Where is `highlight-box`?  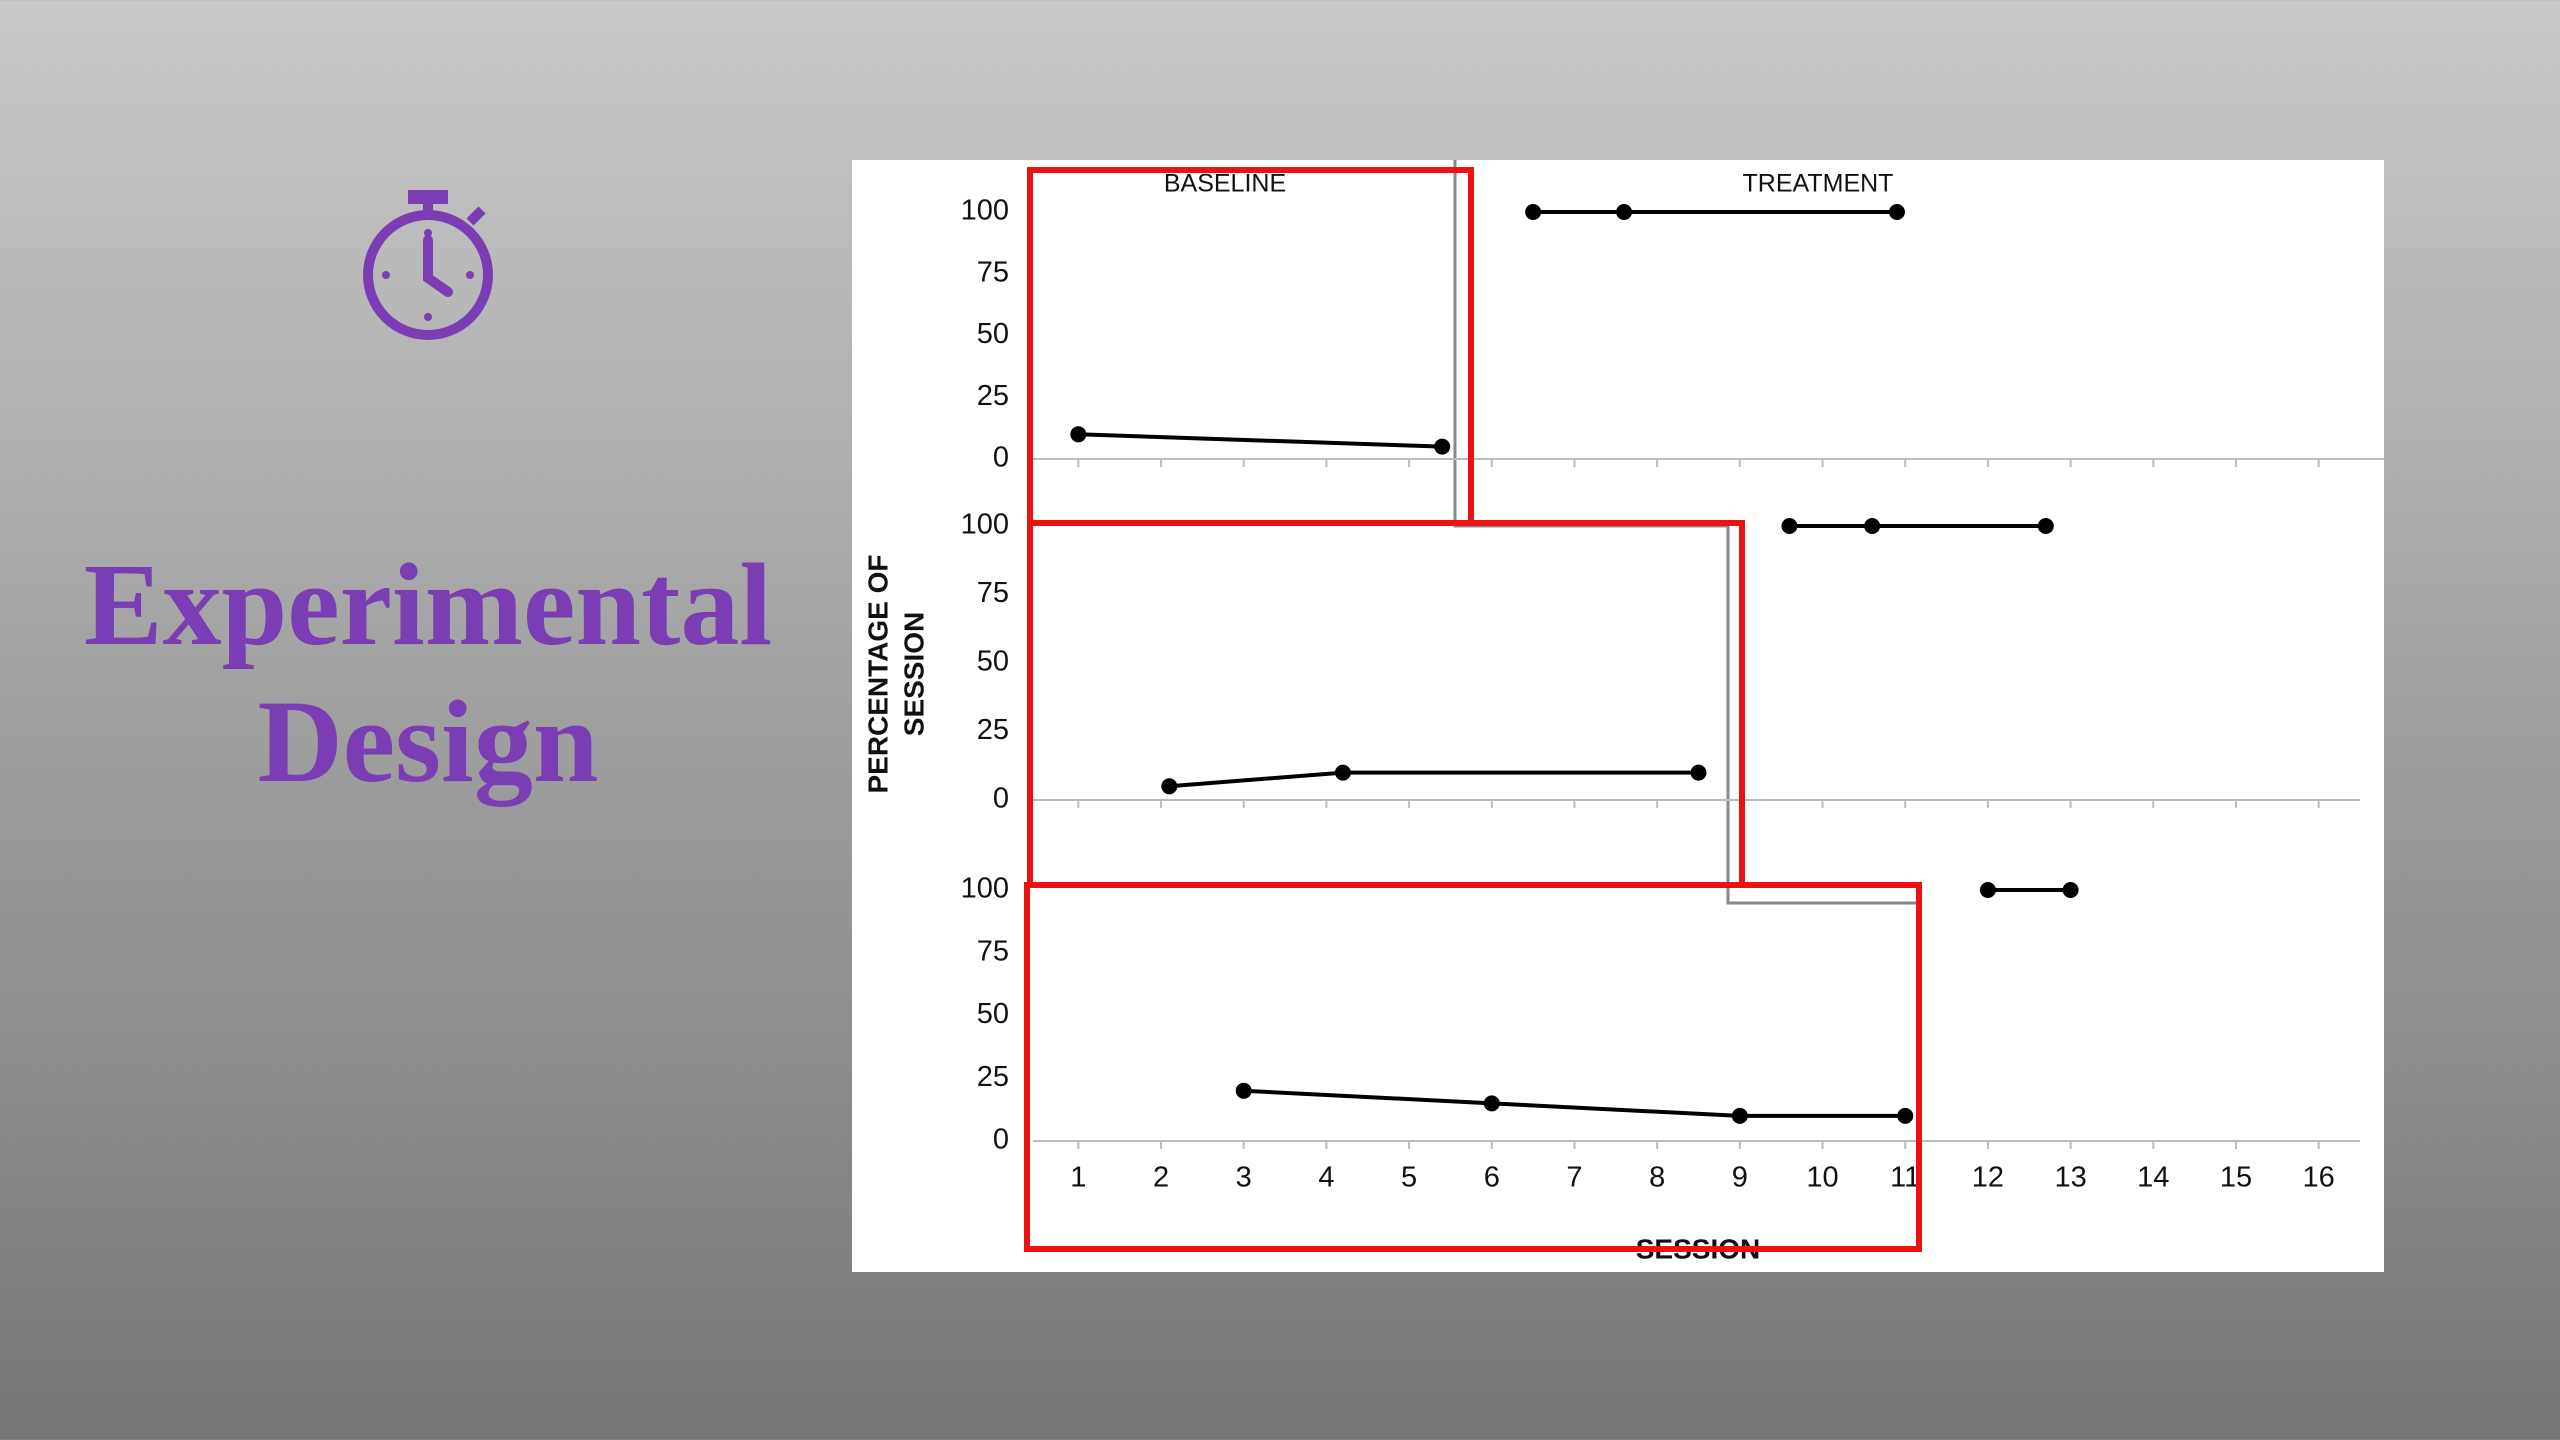
highlight-box is located at coordinates (1473, 1067).